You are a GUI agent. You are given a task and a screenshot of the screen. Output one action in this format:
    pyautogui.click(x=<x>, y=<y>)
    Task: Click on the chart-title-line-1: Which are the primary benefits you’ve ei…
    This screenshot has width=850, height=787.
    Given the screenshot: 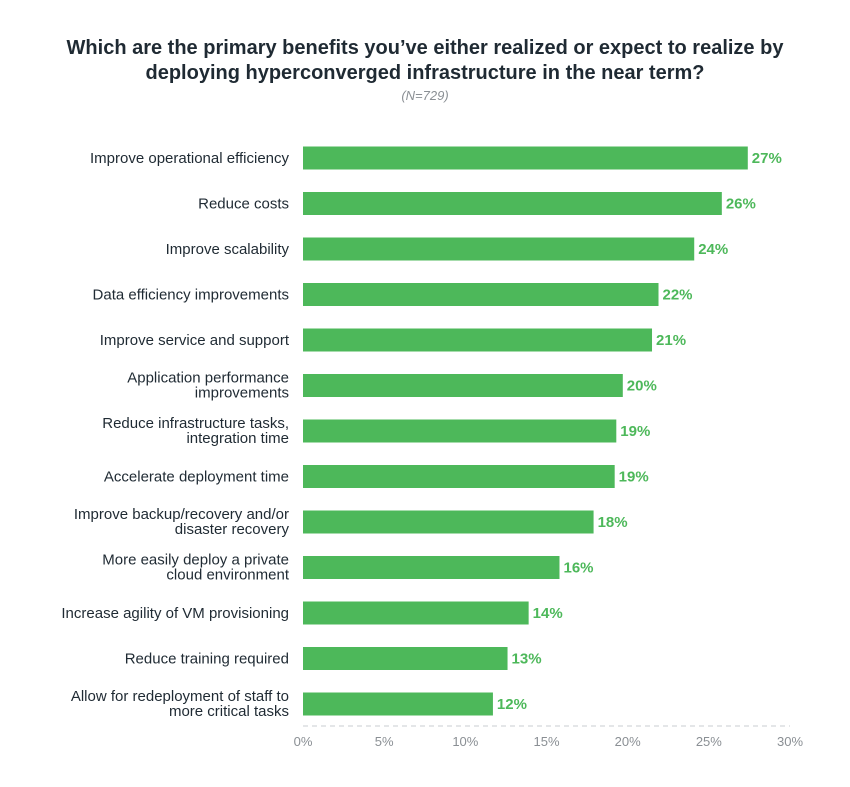 What is the action you would take?
    pyautogui.click(x=425, y=48)
    